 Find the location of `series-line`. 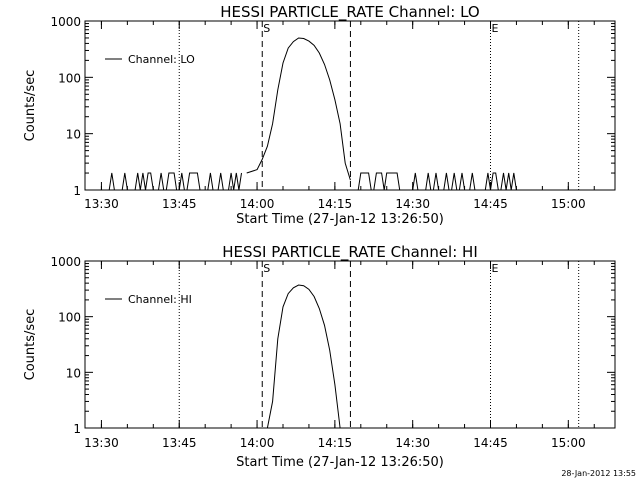

series-line is located at coordinates (303, 356).